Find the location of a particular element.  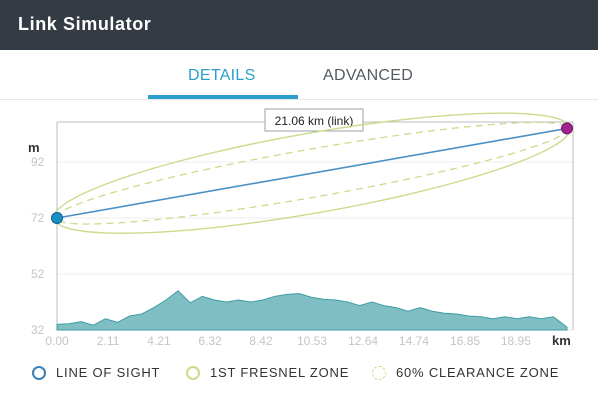

tab-advanced: ADVANCED is located at coordinates (368, 75).